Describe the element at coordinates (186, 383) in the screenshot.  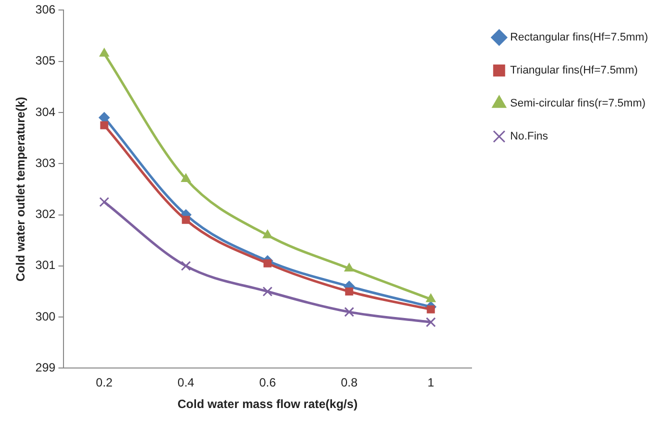
I see `x-tick-label: 0.4` at that location.